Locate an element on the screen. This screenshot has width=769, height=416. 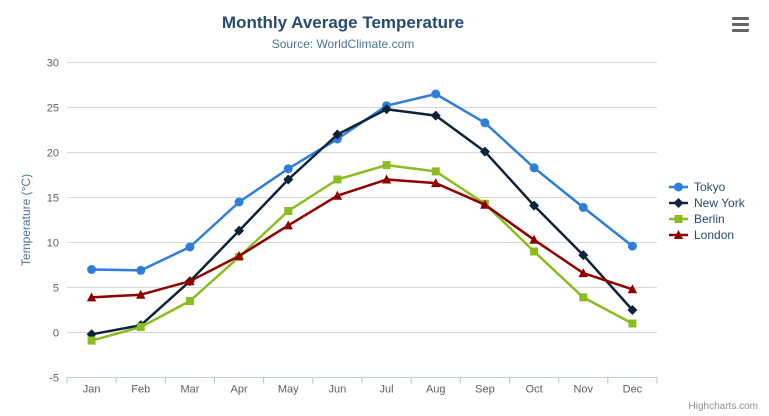
chart-title: Monthly Average Temperature is located at coordinates (343, 22).